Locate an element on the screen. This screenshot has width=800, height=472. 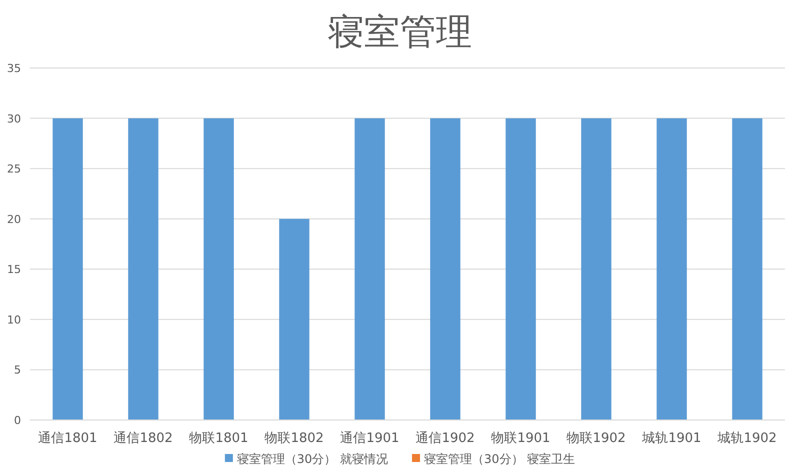
y-tick-label: 10 is located at coordinates (14, 319).